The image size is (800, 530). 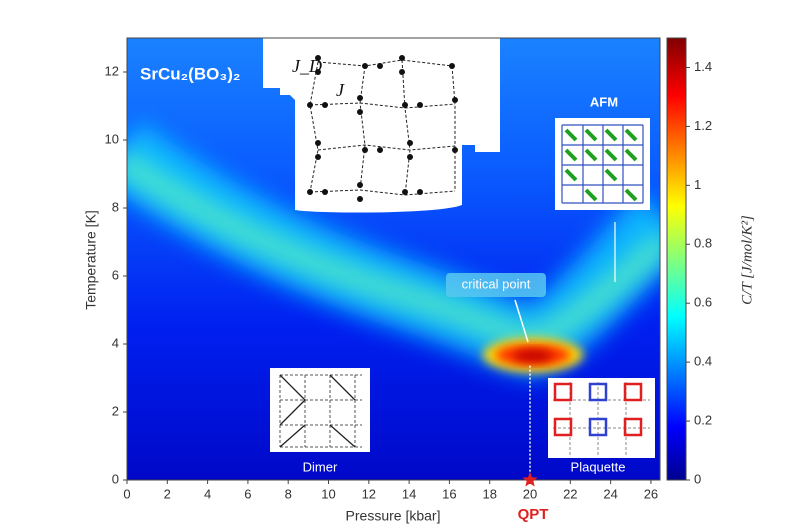 What do you see at coordinates (651, 493) in the screenshot?
I see `x-tick-label: 26` at bounding box center [651, 493].